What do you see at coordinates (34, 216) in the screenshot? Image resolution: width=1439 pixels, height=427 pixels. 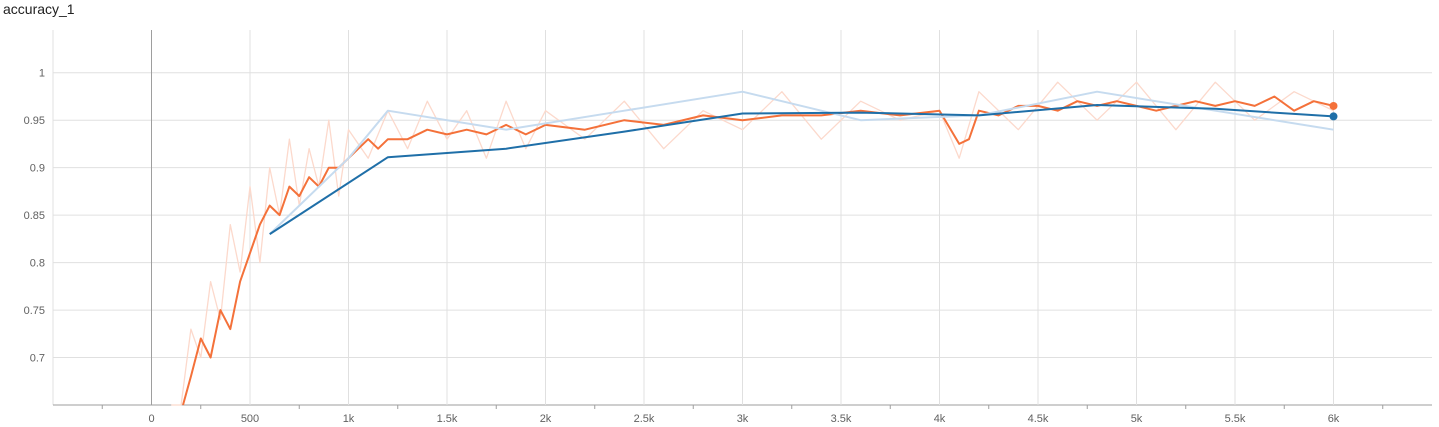 I see `y-tick-label: 0.85` at bounding box center [34, 216].